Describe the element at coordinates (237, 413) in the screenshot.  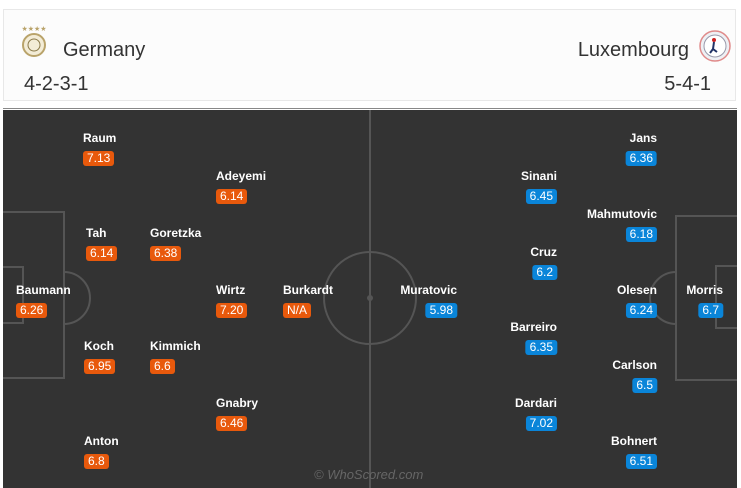
I see `home-player: Gnabry 6.46` at that location.